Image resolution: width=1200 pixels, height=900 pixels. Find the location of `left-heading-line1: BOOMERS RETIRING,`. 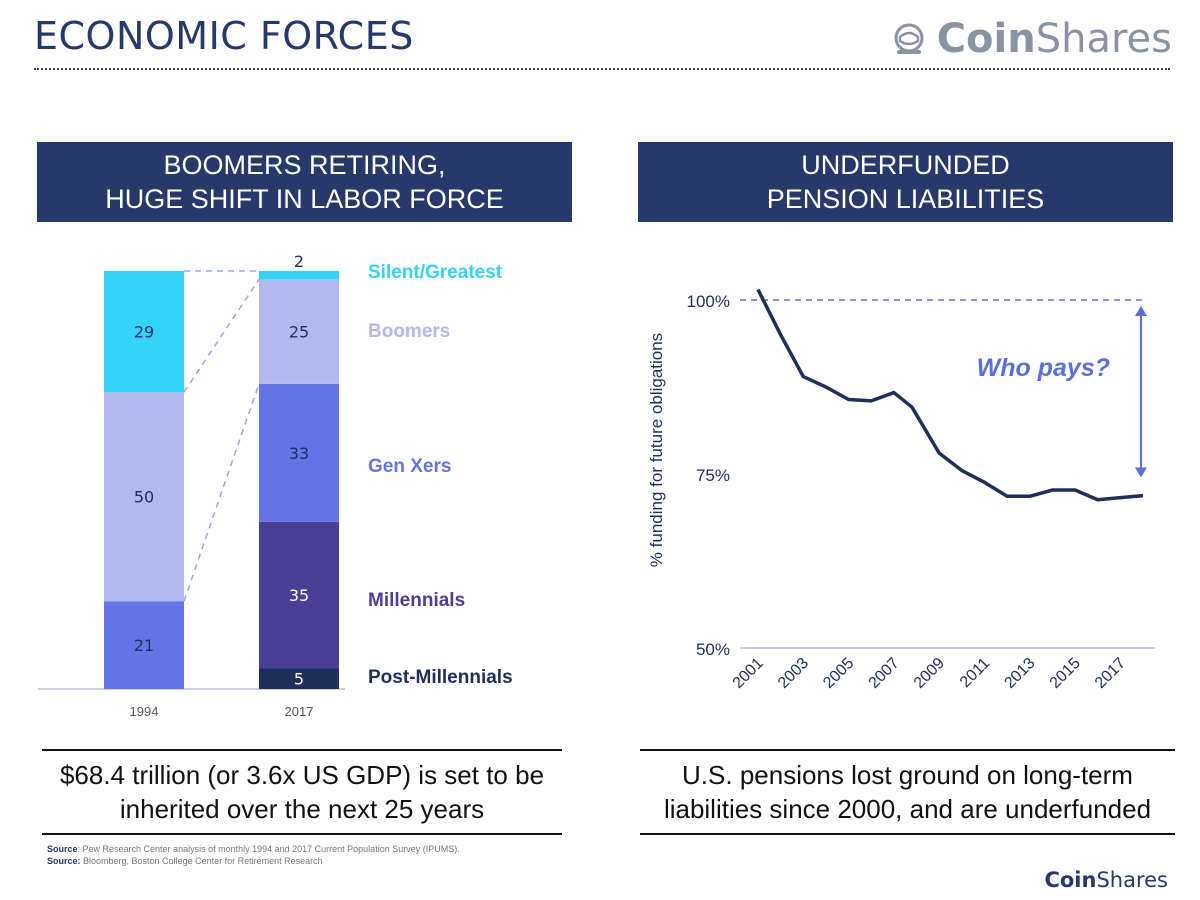

left-heading-line1: BOOMERS RETIRING, is located at coordinates (304, 165).